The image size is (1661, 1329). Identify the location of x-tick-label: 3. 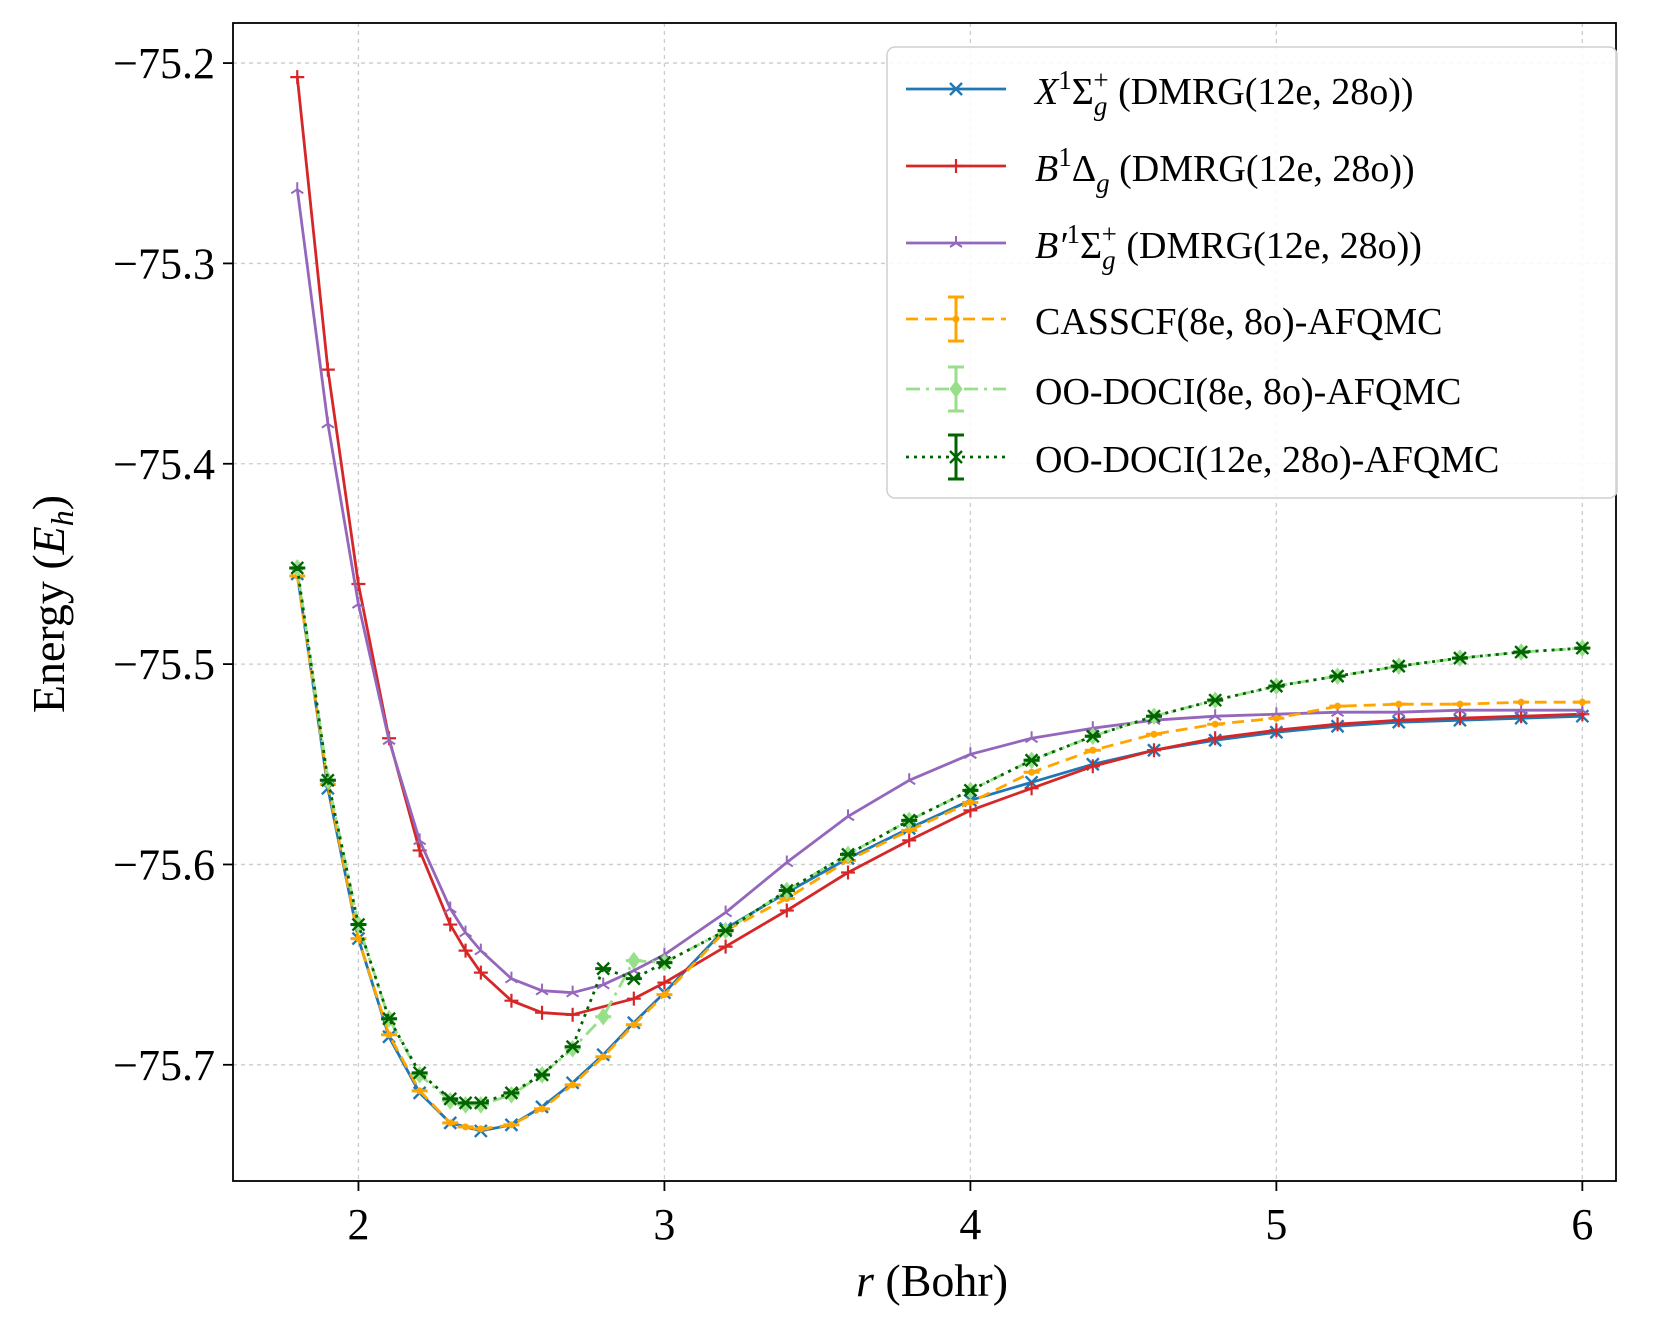
(664, 1224).